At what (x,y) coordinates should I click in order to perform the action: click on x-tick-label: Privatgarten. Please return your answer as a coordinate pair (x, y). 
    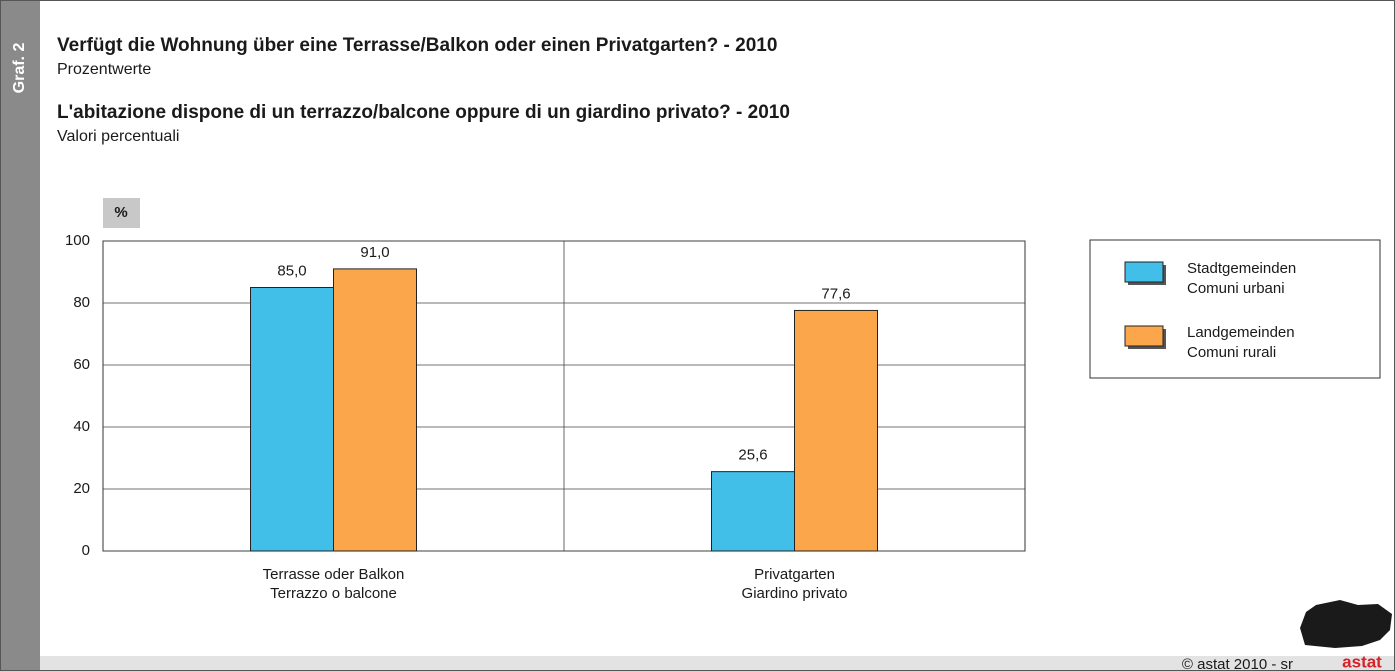
    Looking at the image, I should click on (794, 574).